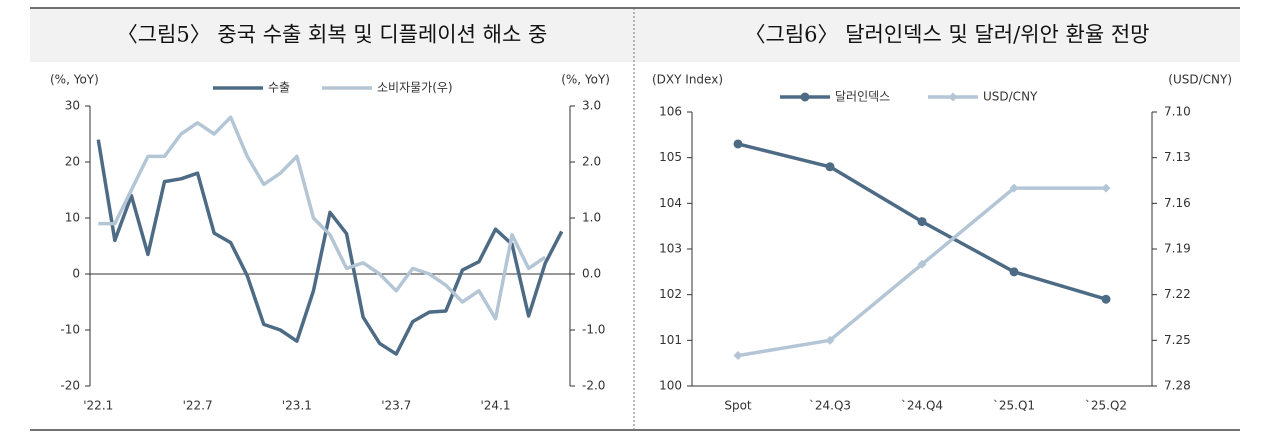  I want to click on y-tick-label: -10, so click(70, 330).